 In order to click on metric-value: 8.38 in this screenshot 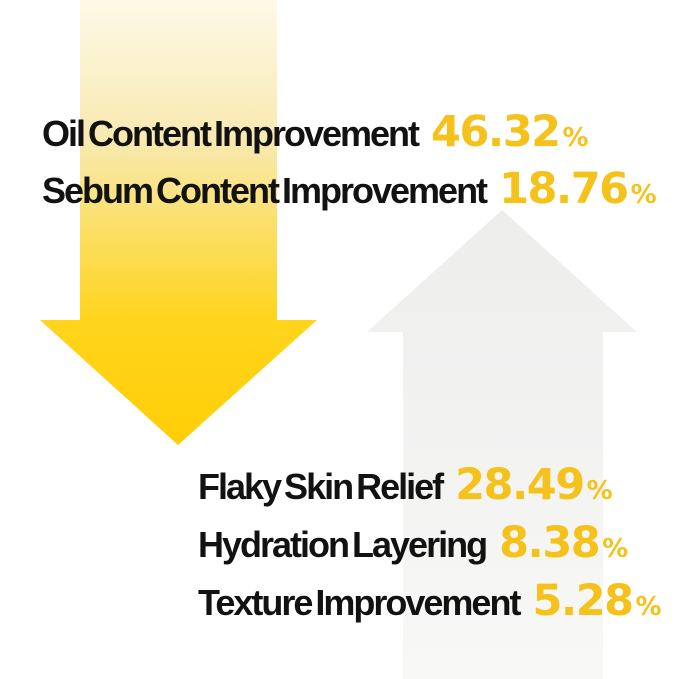, I will do `click(550, 543)`.